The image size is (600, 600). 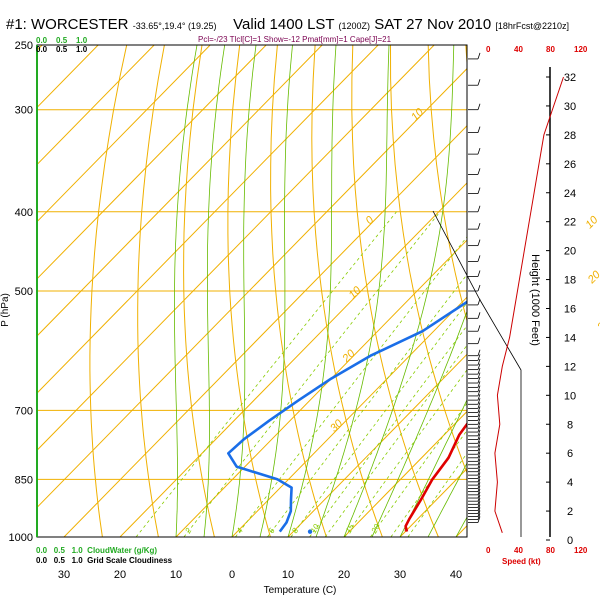 I want to click on height-tick-label: 22, so click(x=570, y=223).